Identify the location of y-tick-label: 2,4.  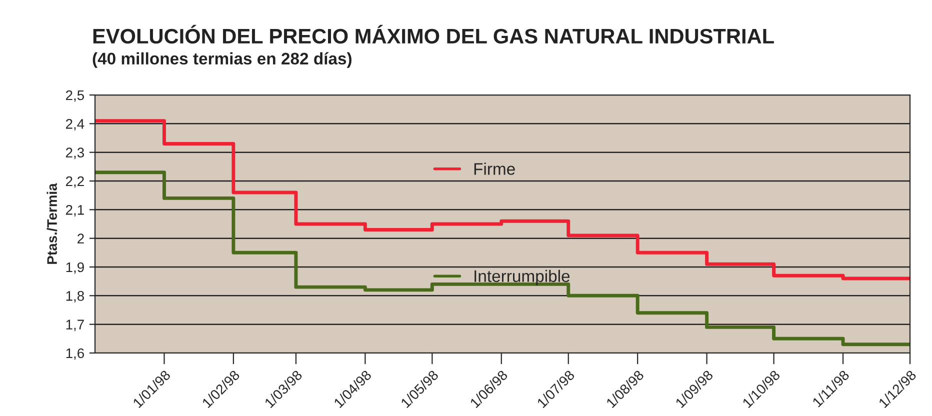
(75, 124).